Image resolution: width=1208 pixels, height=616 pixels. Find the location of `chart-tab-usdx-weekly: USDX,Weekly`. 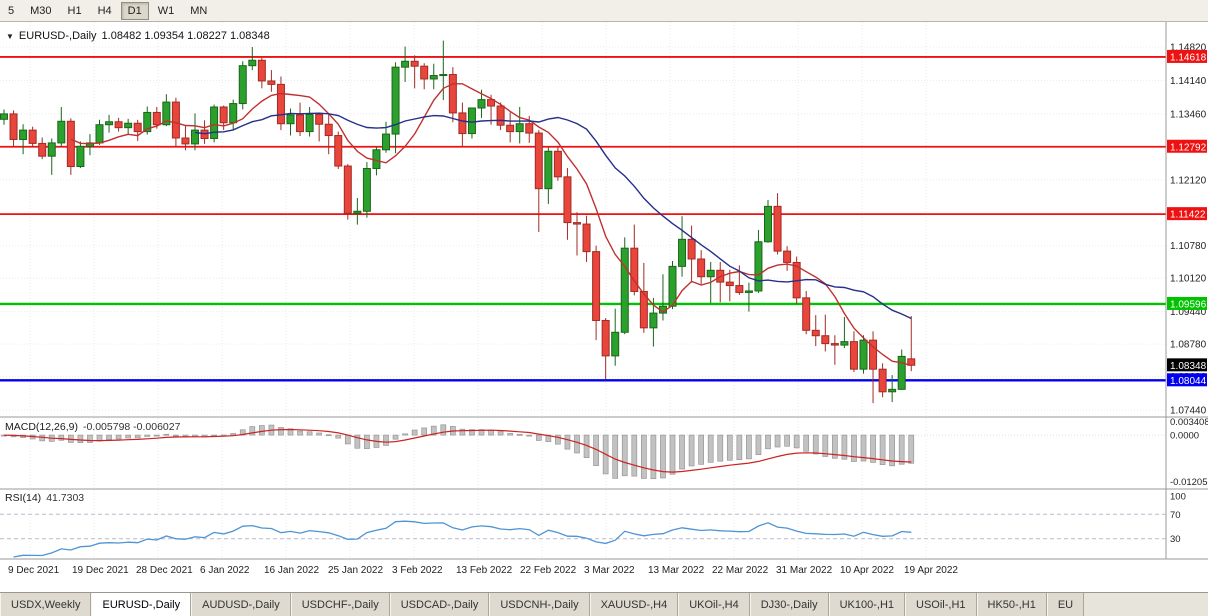

chart-tab-usdx-weekly: USDX,Weekly is located at coordinates (46, 604).